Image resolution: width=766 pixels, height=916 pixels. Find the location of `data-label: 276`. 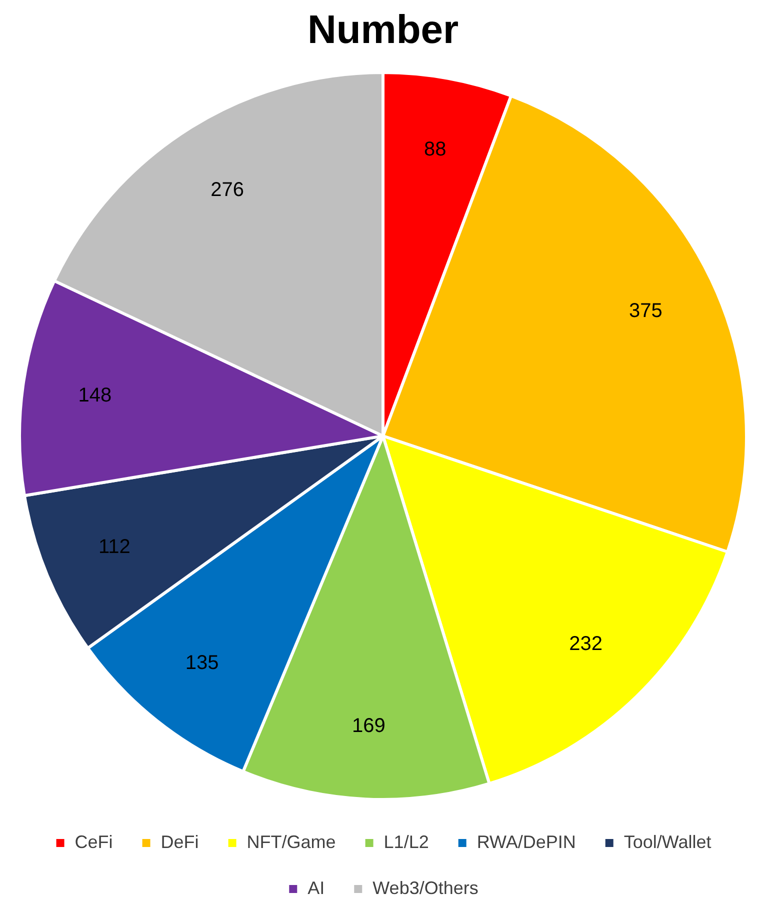

data-label: 276 is located at coordinates (227, 189).